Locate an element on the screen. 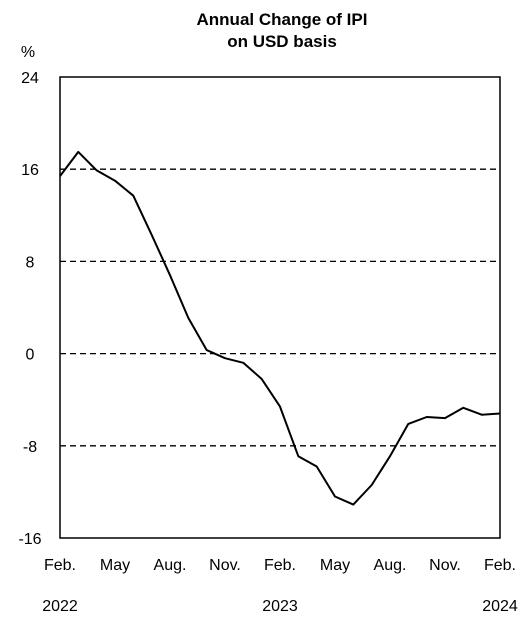 This screenshot has height=619, width=524. y-axis-ticks: 24 16 8 0 -8 -16 is located at coordinates (29, 309).